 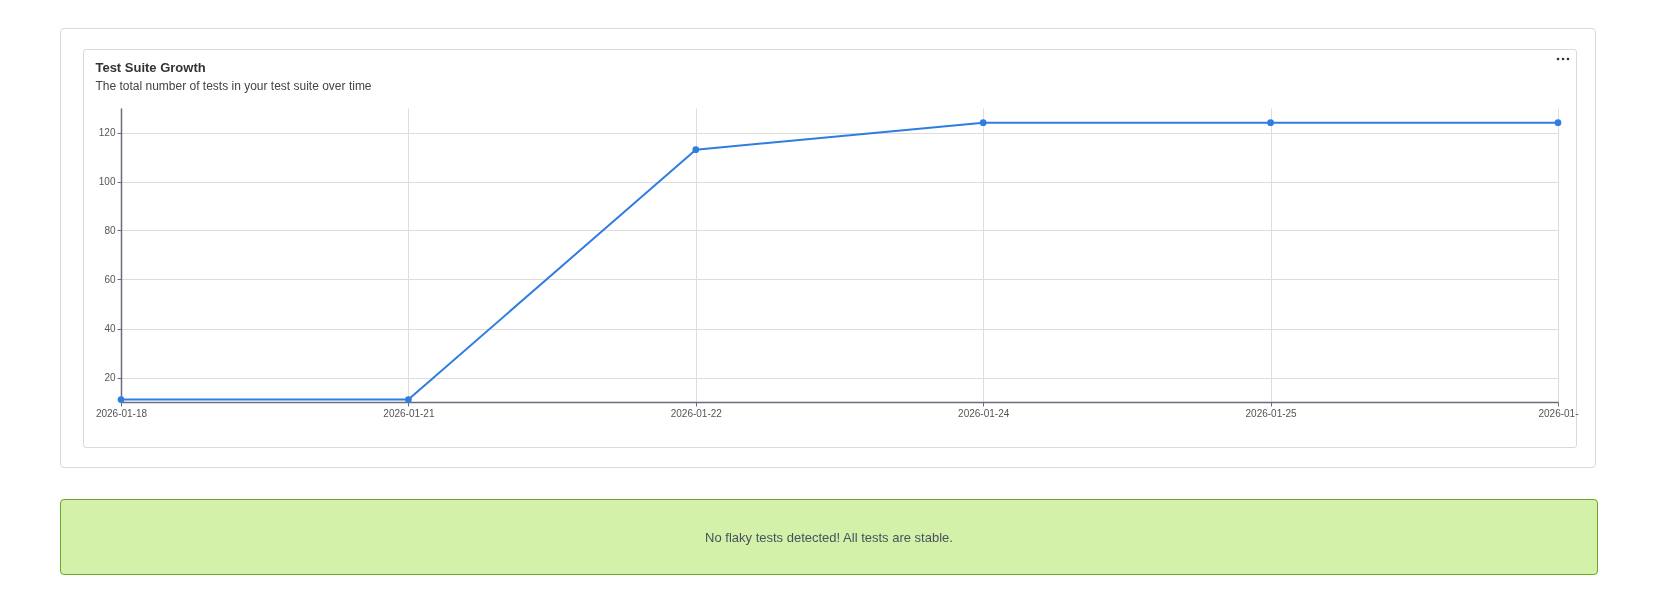 What do you see at coordinates (409, 413) in the screenshot?
I see `x-tick-label: 2026-01-21` at bounding box center [409, 413].